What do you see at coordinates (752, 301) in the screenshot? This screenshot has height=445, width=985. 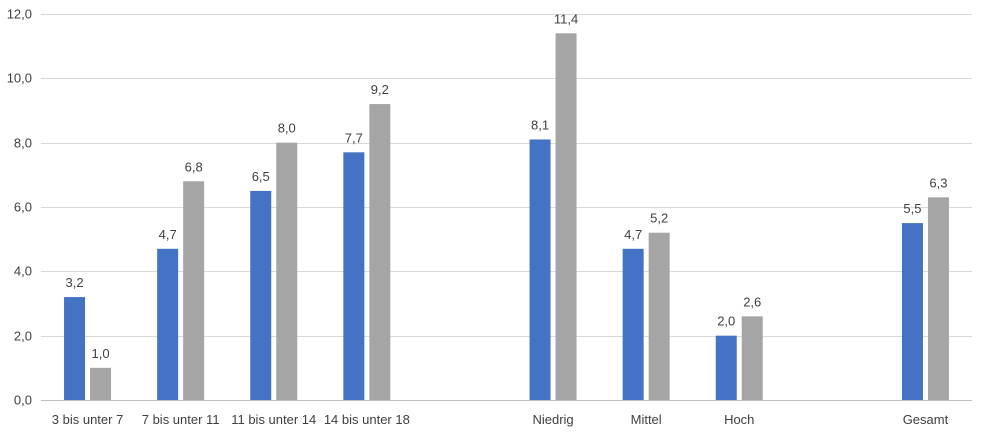 I see `data-label: 2,6` at bounding box center [752, 301].